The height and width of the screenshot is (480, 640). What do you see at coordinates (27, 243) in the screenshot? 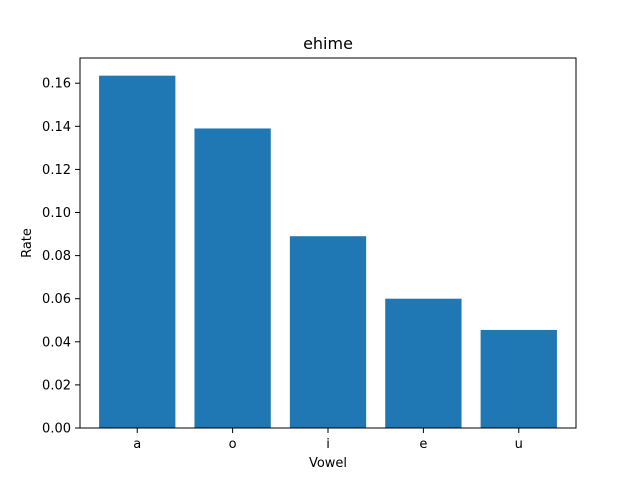
I see `y-axis-label: Rate` at bounding box center [27, 243].